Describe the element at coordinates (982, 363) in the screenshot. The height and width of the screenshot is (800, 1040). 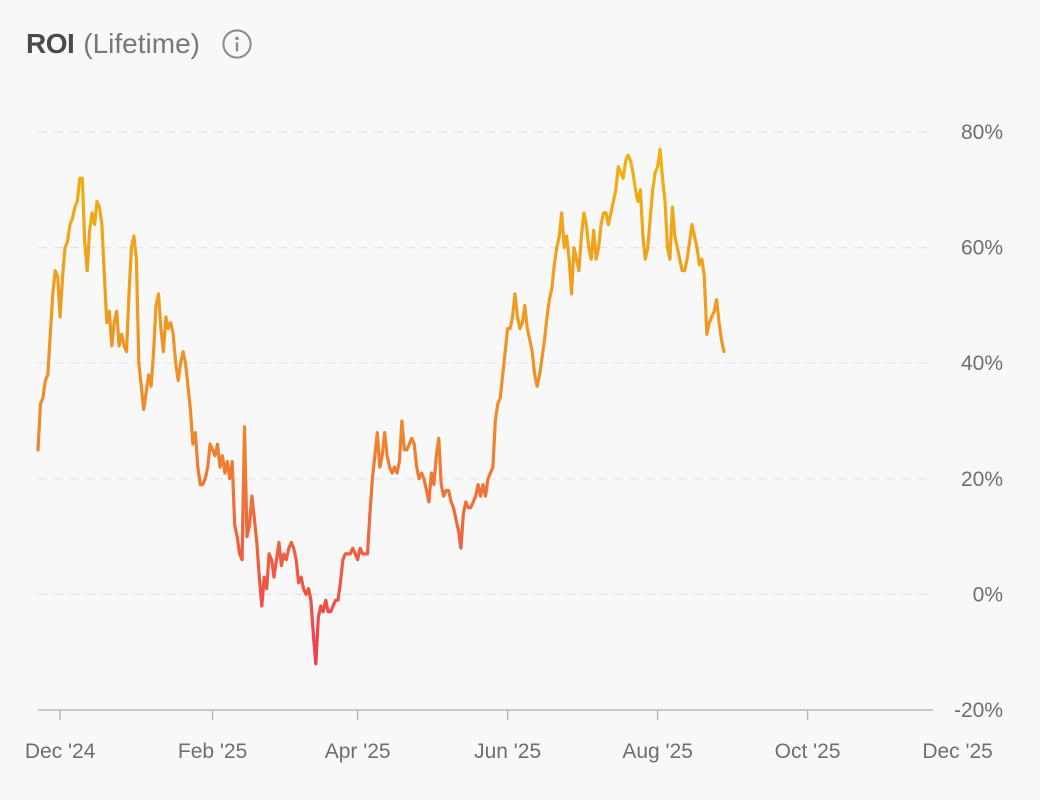
I see `y-tick-label: 40%` at that location.